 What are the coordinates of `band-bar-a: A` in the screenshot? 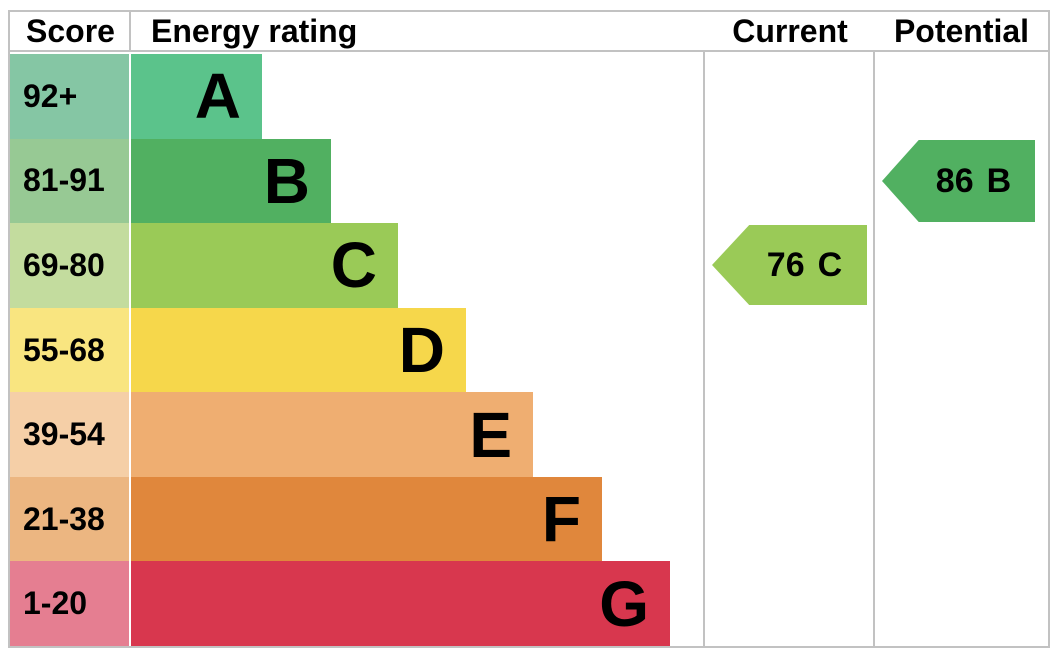 It's located at (196, 96).